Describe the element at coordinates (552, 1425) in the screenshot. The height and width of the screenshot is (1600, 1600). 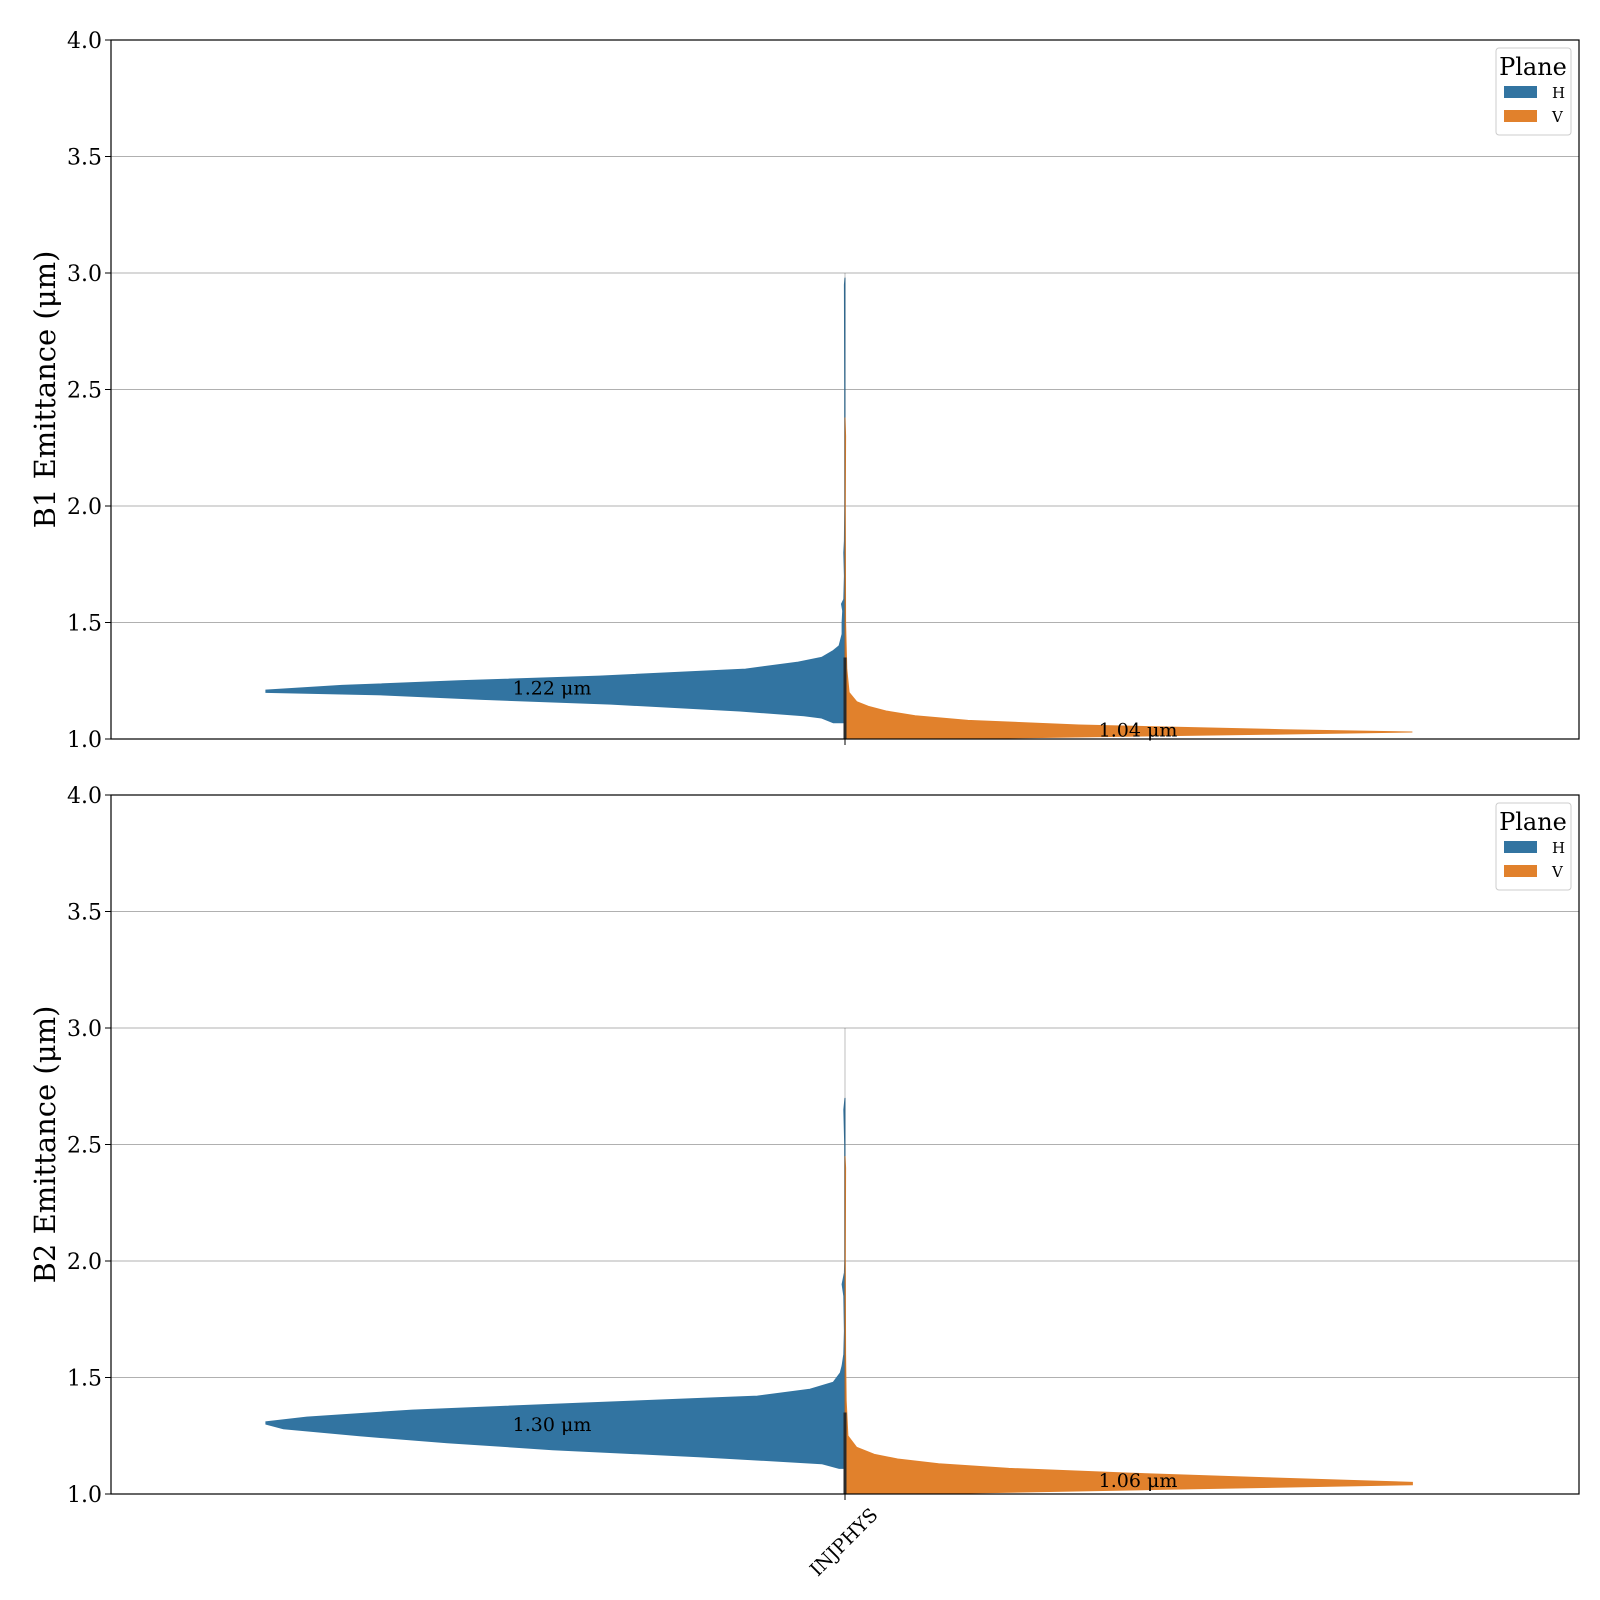
I see `annotation-h: 1.30 μm` at that location.